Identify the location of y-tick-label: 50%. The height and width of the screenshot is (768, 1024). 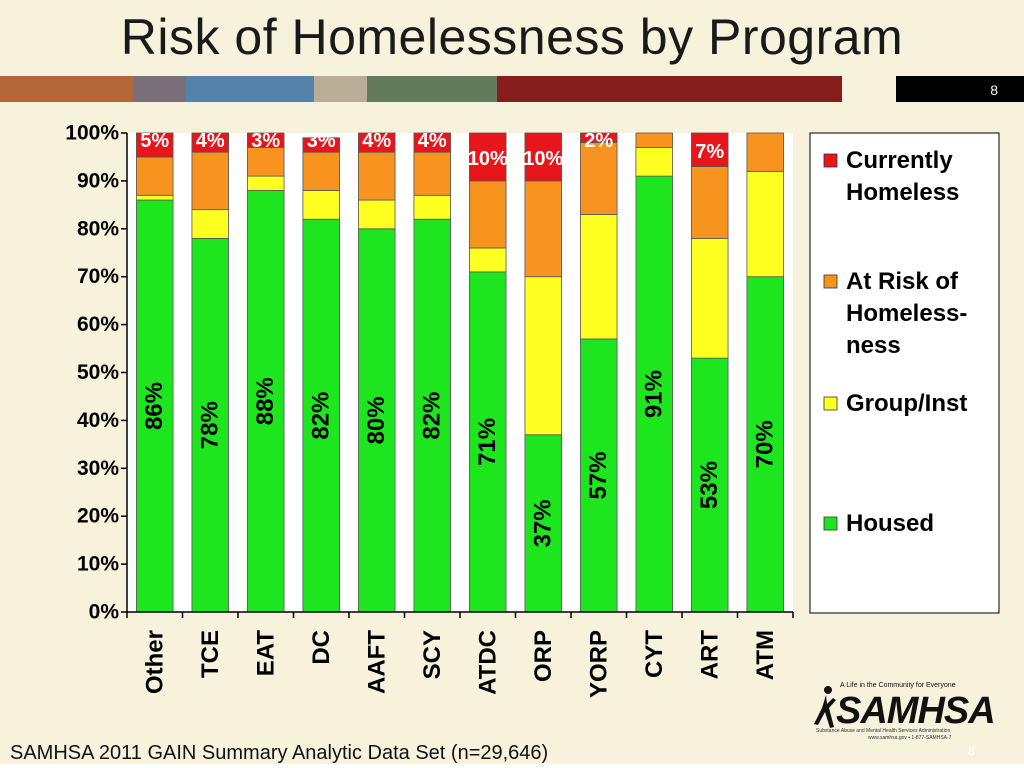
(98, 372).